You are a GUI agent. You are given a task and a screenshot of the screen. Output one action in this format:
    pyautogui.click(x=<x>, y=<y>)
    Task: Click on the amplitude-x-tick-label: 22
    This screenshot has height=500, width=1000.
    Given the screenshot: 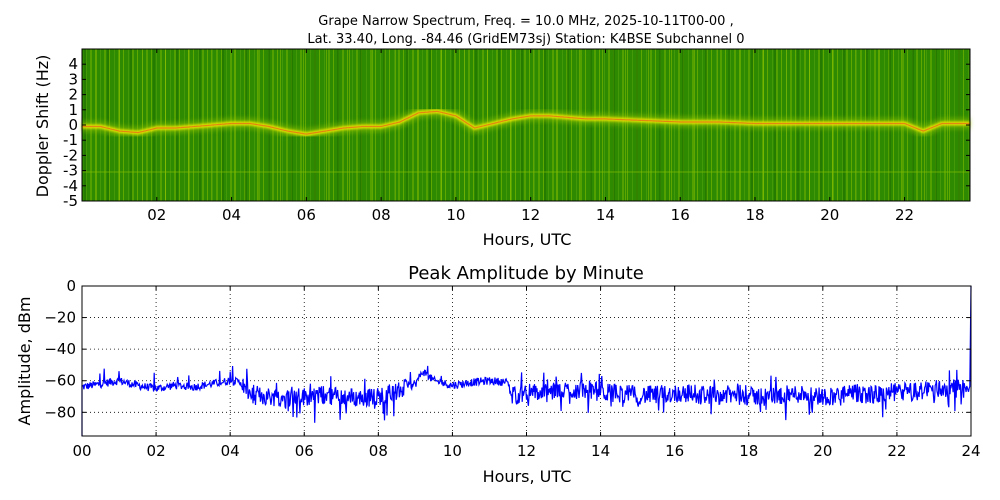 What is the action you would take?
    pyautogui.click(x=896, y=451)
    